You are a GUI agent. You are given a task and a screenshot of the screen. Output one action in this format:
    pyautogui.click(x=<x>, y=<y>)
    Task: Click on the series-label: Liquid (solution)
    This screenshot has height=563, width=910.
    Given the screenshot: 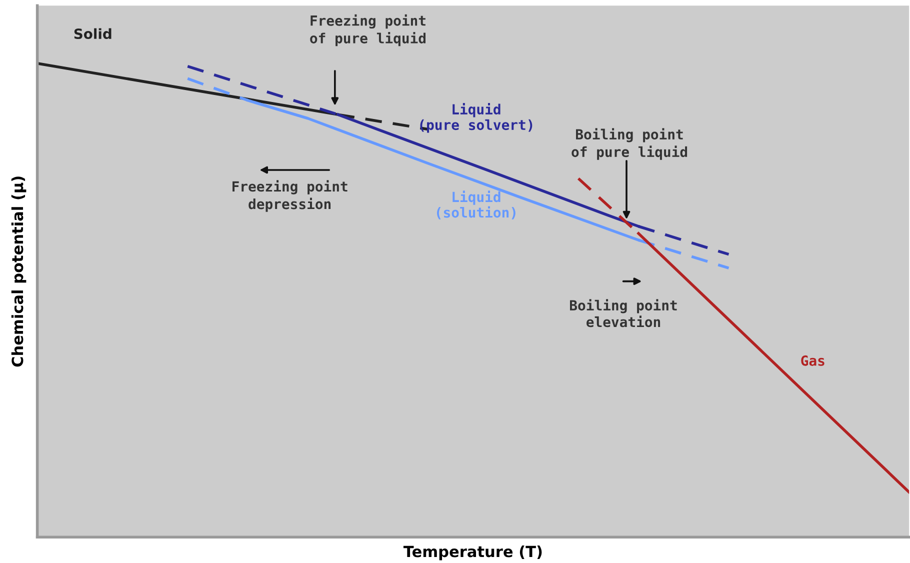 What is the action you would take?
    pyautogui.click(x=476, y=205)
    